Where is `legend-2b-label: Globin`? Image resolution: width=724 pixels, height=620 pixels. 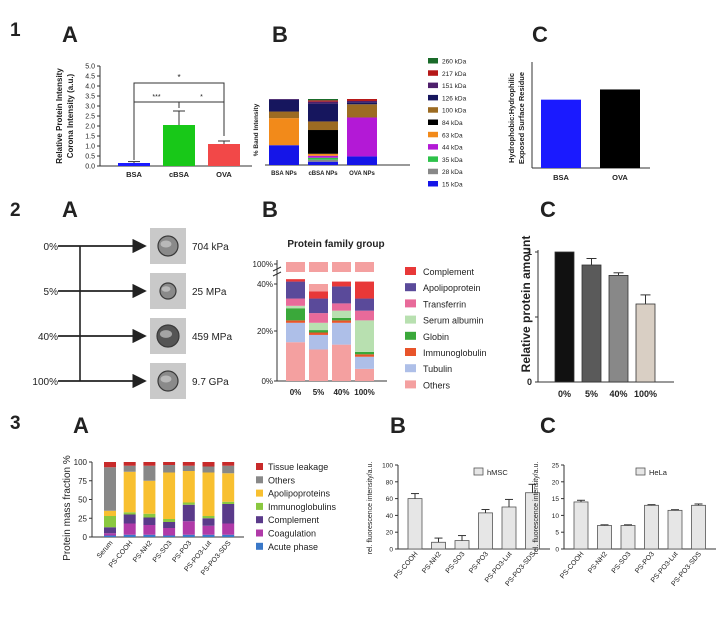 legend-2b-label: Globin is located at coordinates (436, 337).